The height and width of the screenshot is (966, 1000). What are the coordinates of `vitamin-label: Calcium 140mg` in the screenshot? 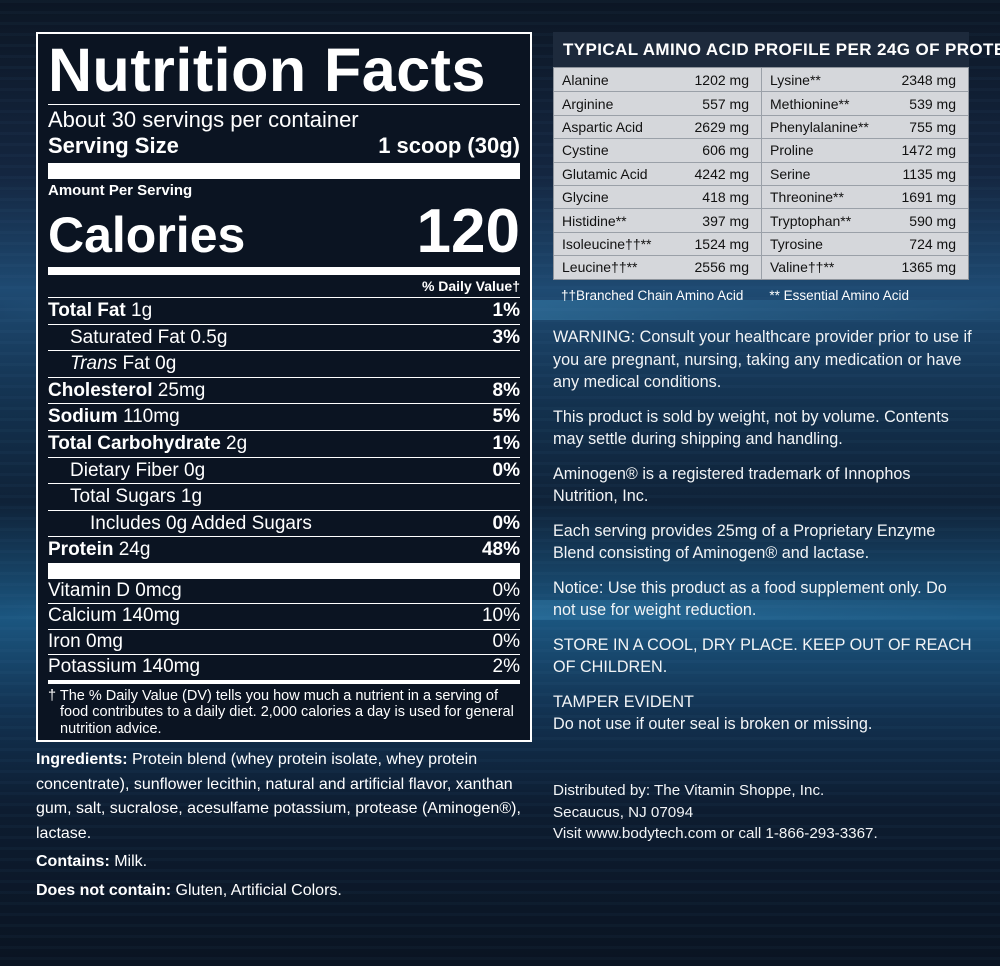 It's located at (114, 616).